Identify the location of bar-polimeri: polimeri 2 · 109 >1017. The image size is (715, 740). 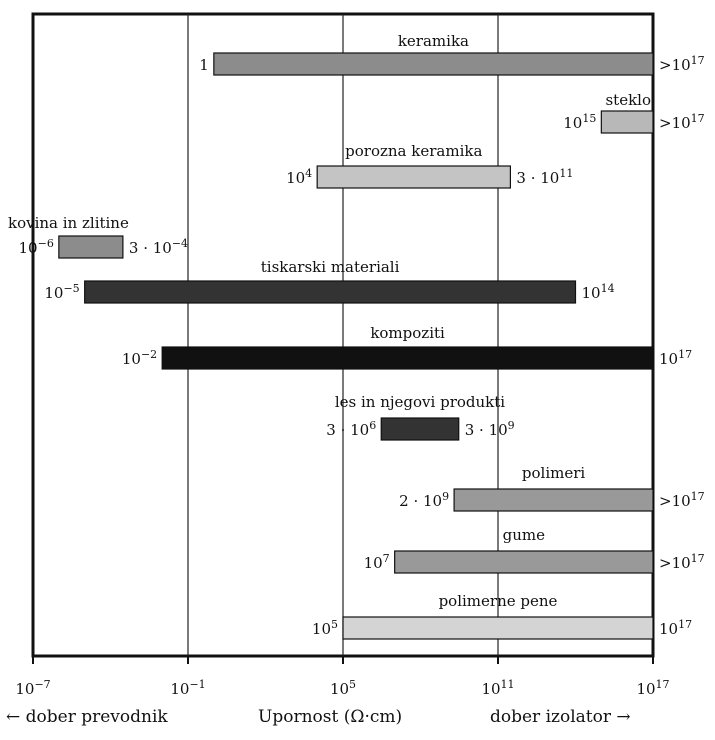
(552, 488).